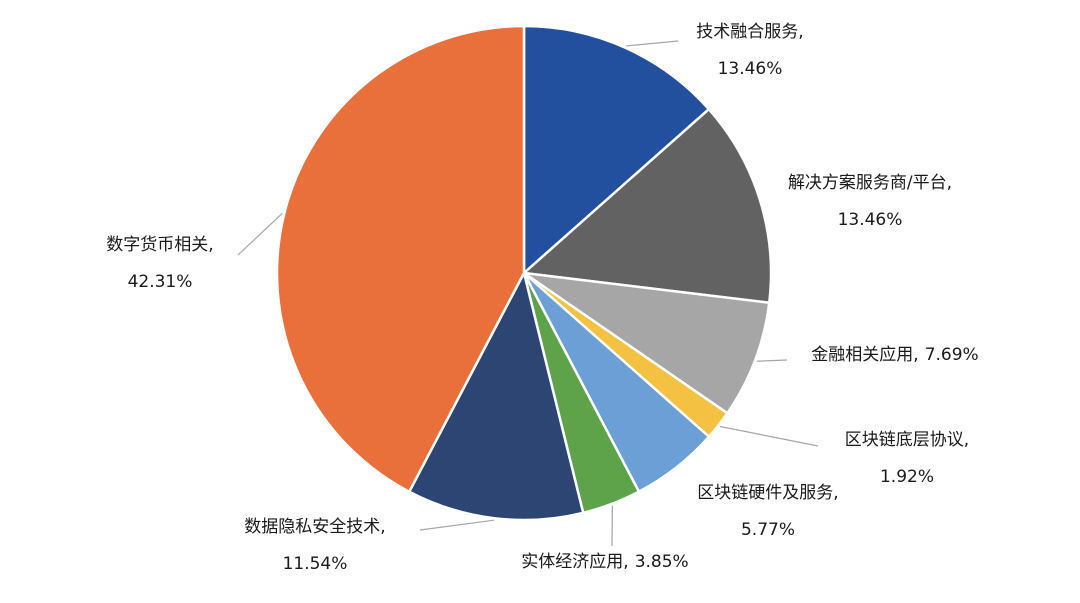 This screenshot has width=1080, height=603. Describe the element at coordinates (160, 282) in the screenshot. I see `slice-value: 42.31%` at that location.